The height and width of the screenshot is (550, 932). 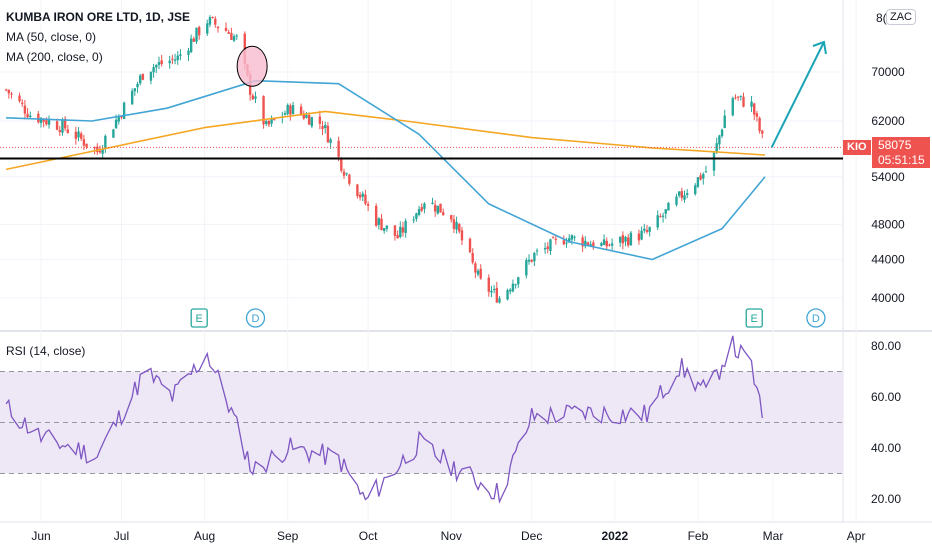 I want to click on ma200-legend: MA (200, close, 0), so click(x=54, y=57).